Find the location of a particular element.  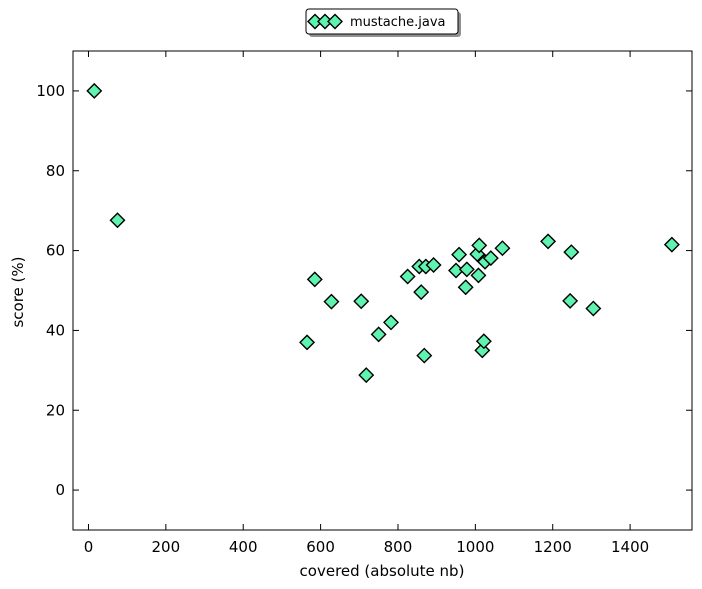

y-tick-label: 0 is located at coordinates (60, 490).